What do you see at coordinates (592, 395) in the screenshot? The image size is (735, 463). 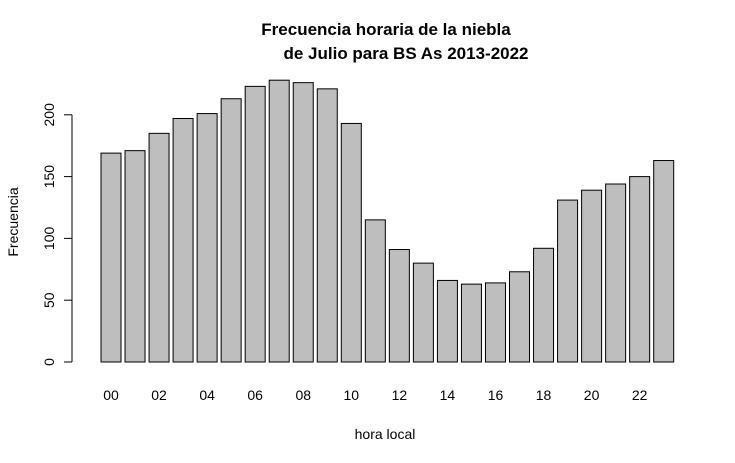 I see `x-tick-label: 20` at bounding box center [592, 395].